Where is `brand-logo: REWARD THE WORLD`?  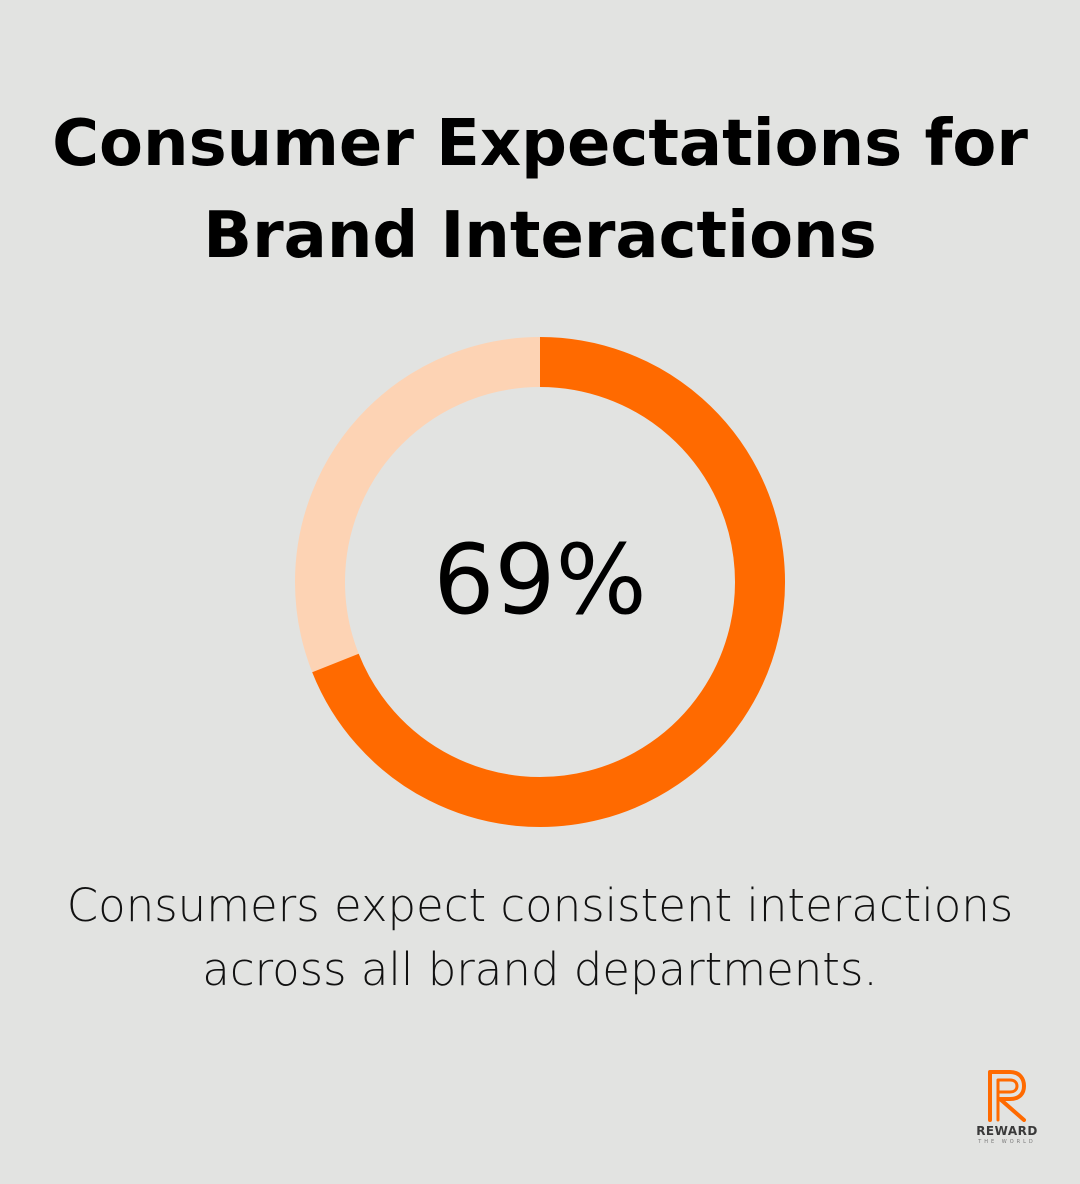
brand-logo: REWARD THE WORLD is located at coordinates (1007, 1112).